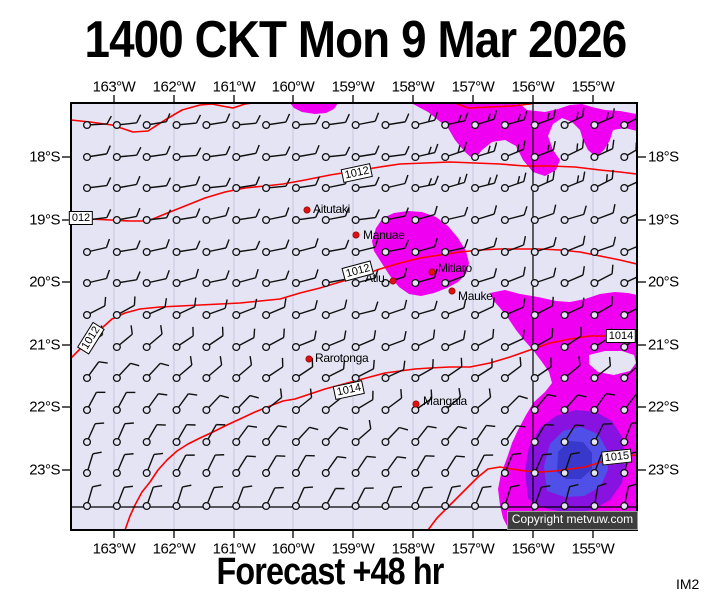 The width and height of the screenshot is (711, 600). Describe the element at coordinates (234, 549) in the screenshot. I see `lon-label-bottom-2: 161°W` at that location.